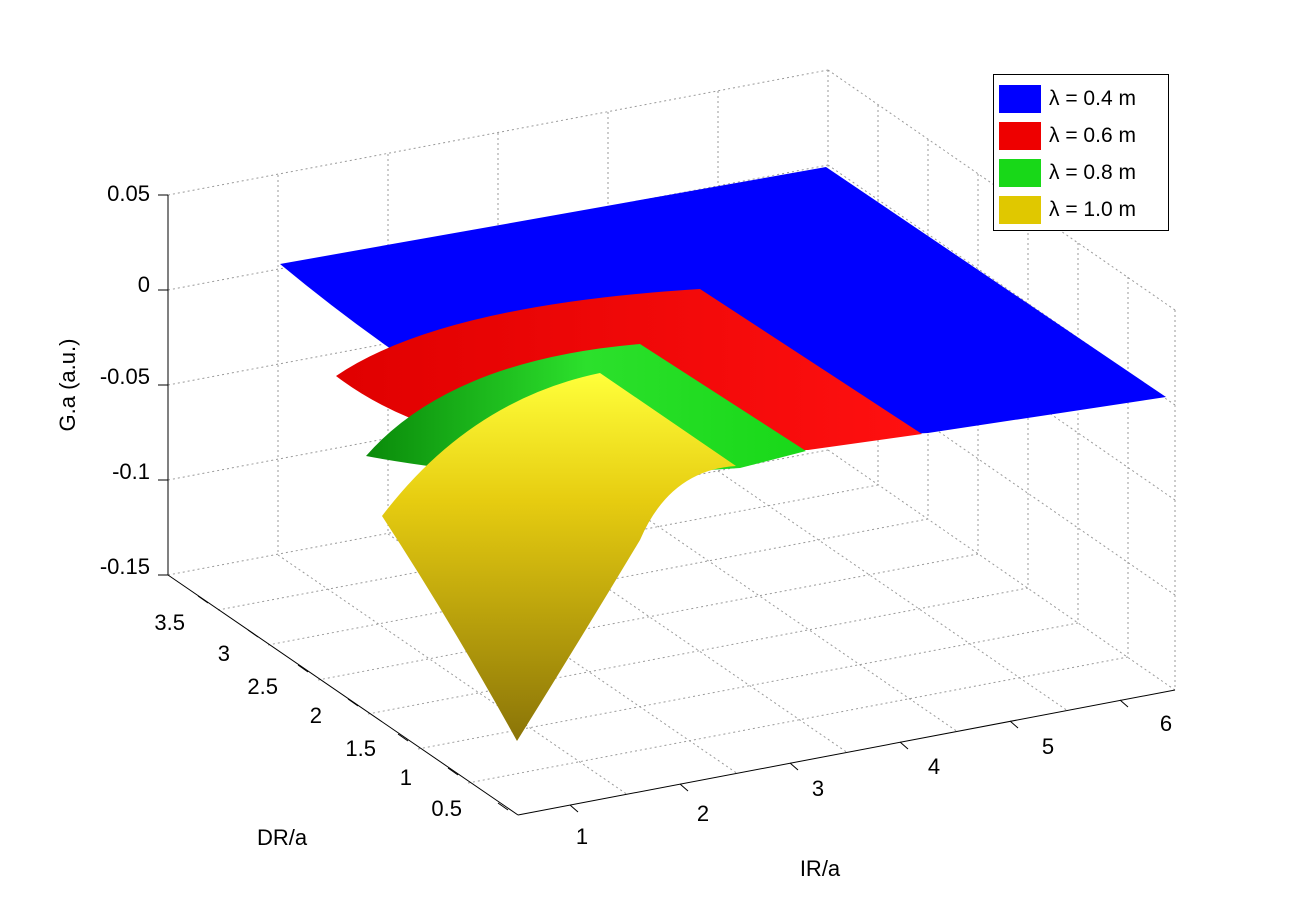 Image resolution: width=1300 pixels, height=916 pixels. I want to click on x-tick-label: 3, so click(818, 788).